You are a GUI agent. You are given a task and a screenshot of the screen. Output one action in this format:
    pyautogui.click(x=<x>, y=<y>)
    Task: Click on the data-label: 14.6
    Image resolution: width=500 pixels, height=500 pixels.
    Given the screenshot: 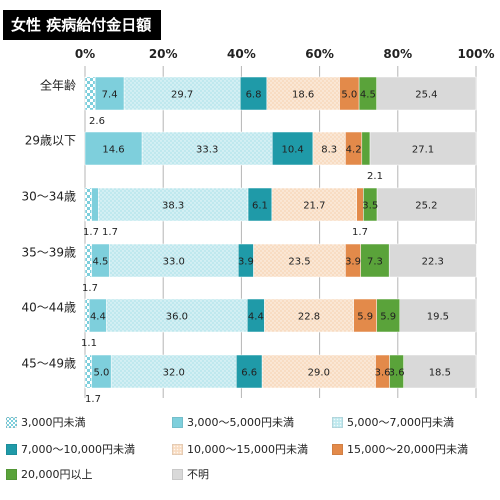 What is the action you would take?
    pyautogui.click(x=113, y=150)
    